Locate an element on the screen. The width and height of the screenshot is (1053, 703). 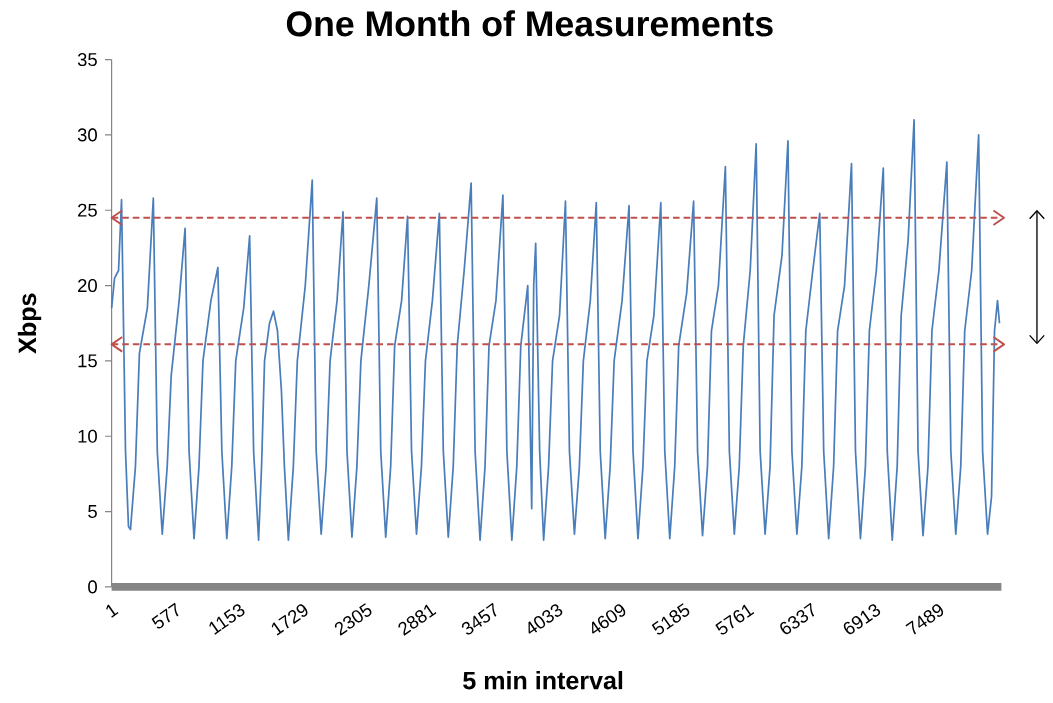
chart-title: One Month of Measurements is located at coordinates (529, 23).